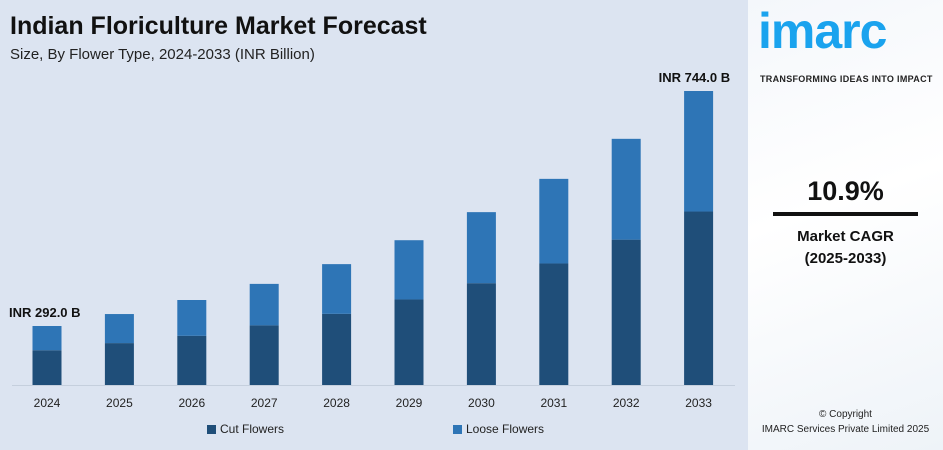 Image resolution: width=943 pixels, height=450 pixels. I want to click on data-label: INR 292.0 B, so click(45, 312).